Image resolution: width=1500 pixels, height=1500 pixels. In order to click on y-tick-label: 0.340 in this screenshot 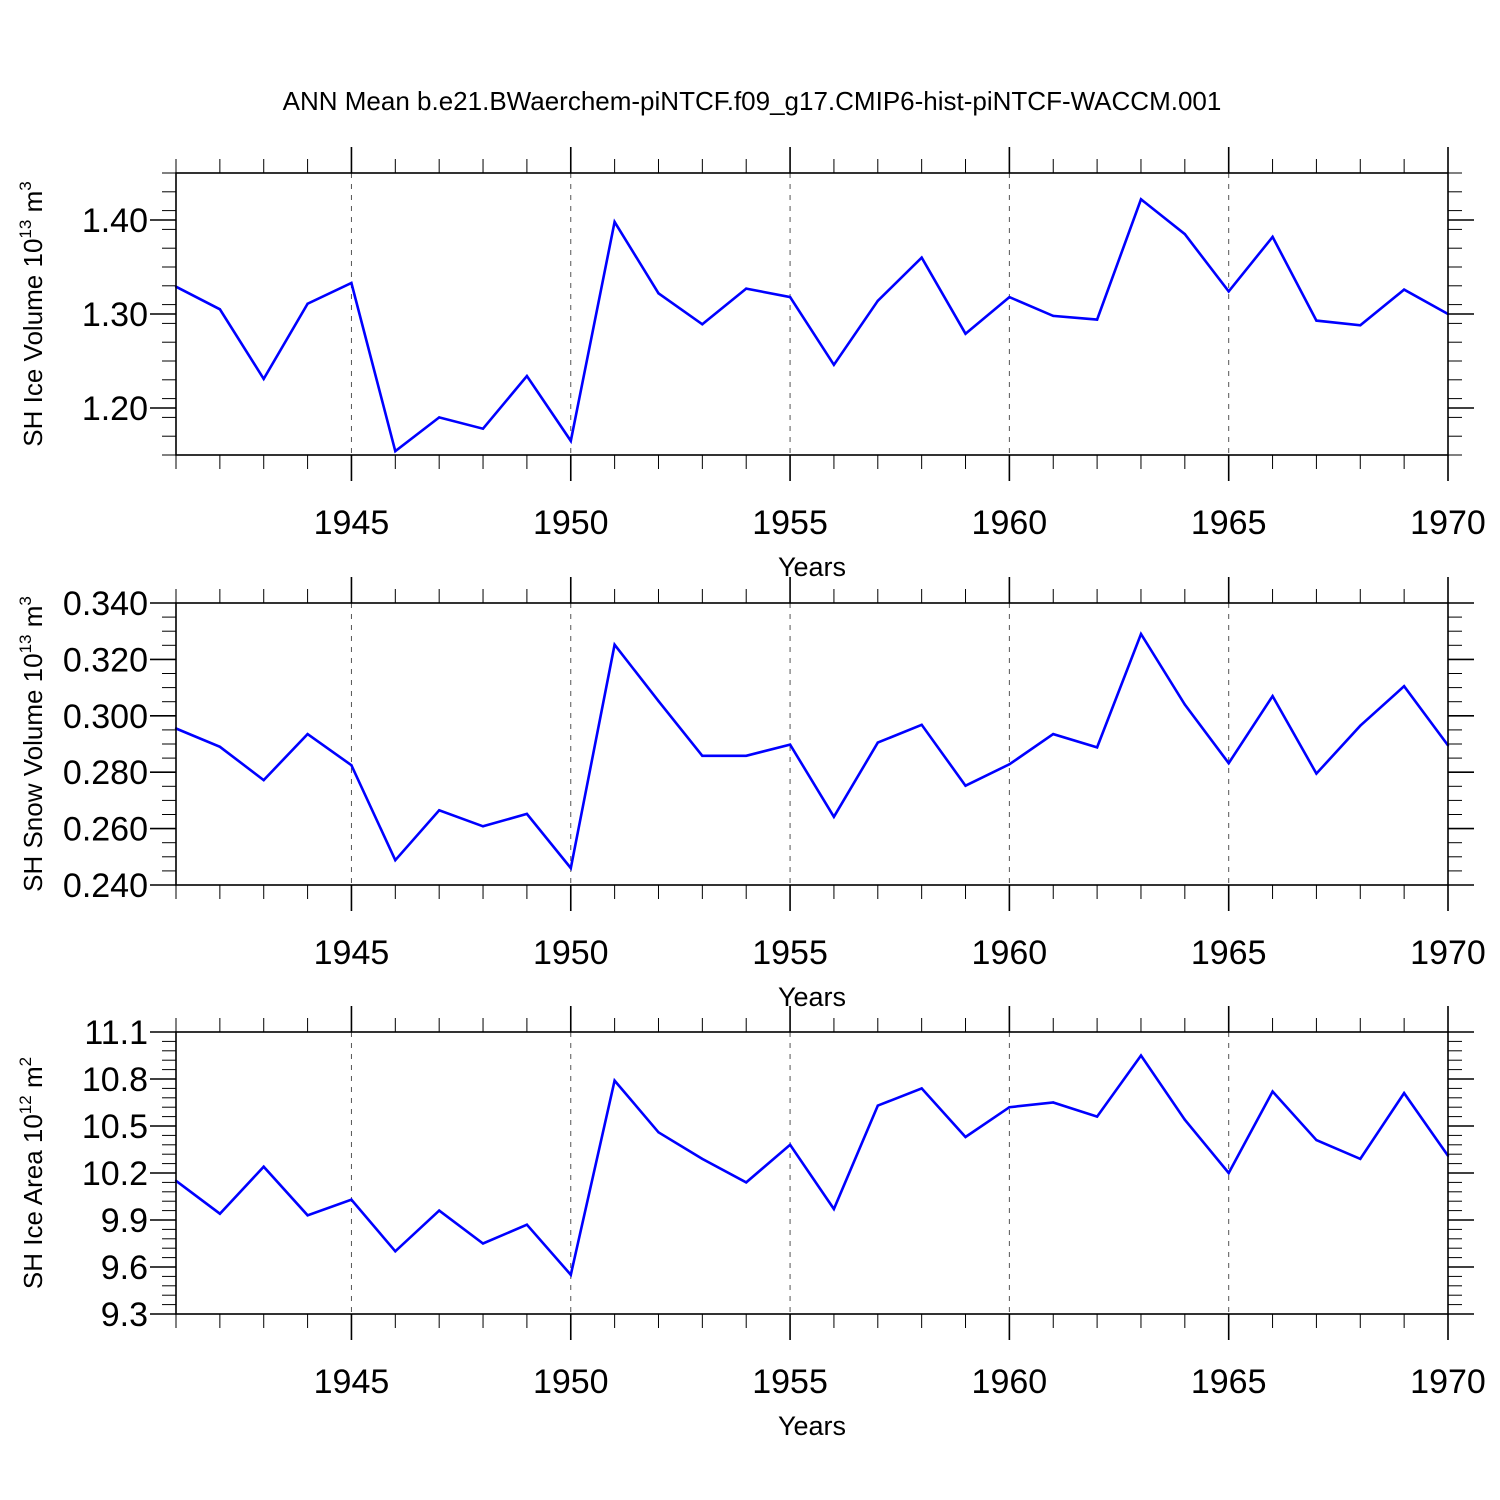, I will do `click(105, 604)`.